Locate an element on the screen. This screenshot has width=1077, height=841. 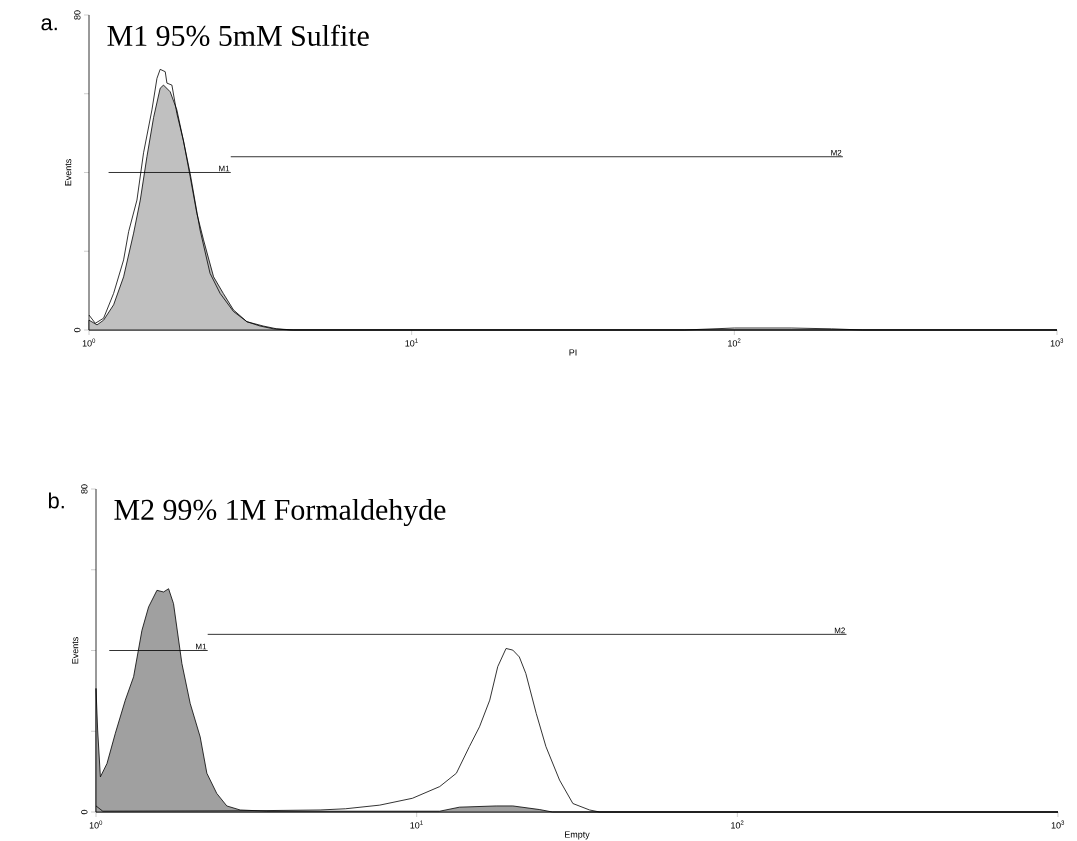
chart-title: M1 95% 5mM Sulfite is located at coordinates (238, 35).